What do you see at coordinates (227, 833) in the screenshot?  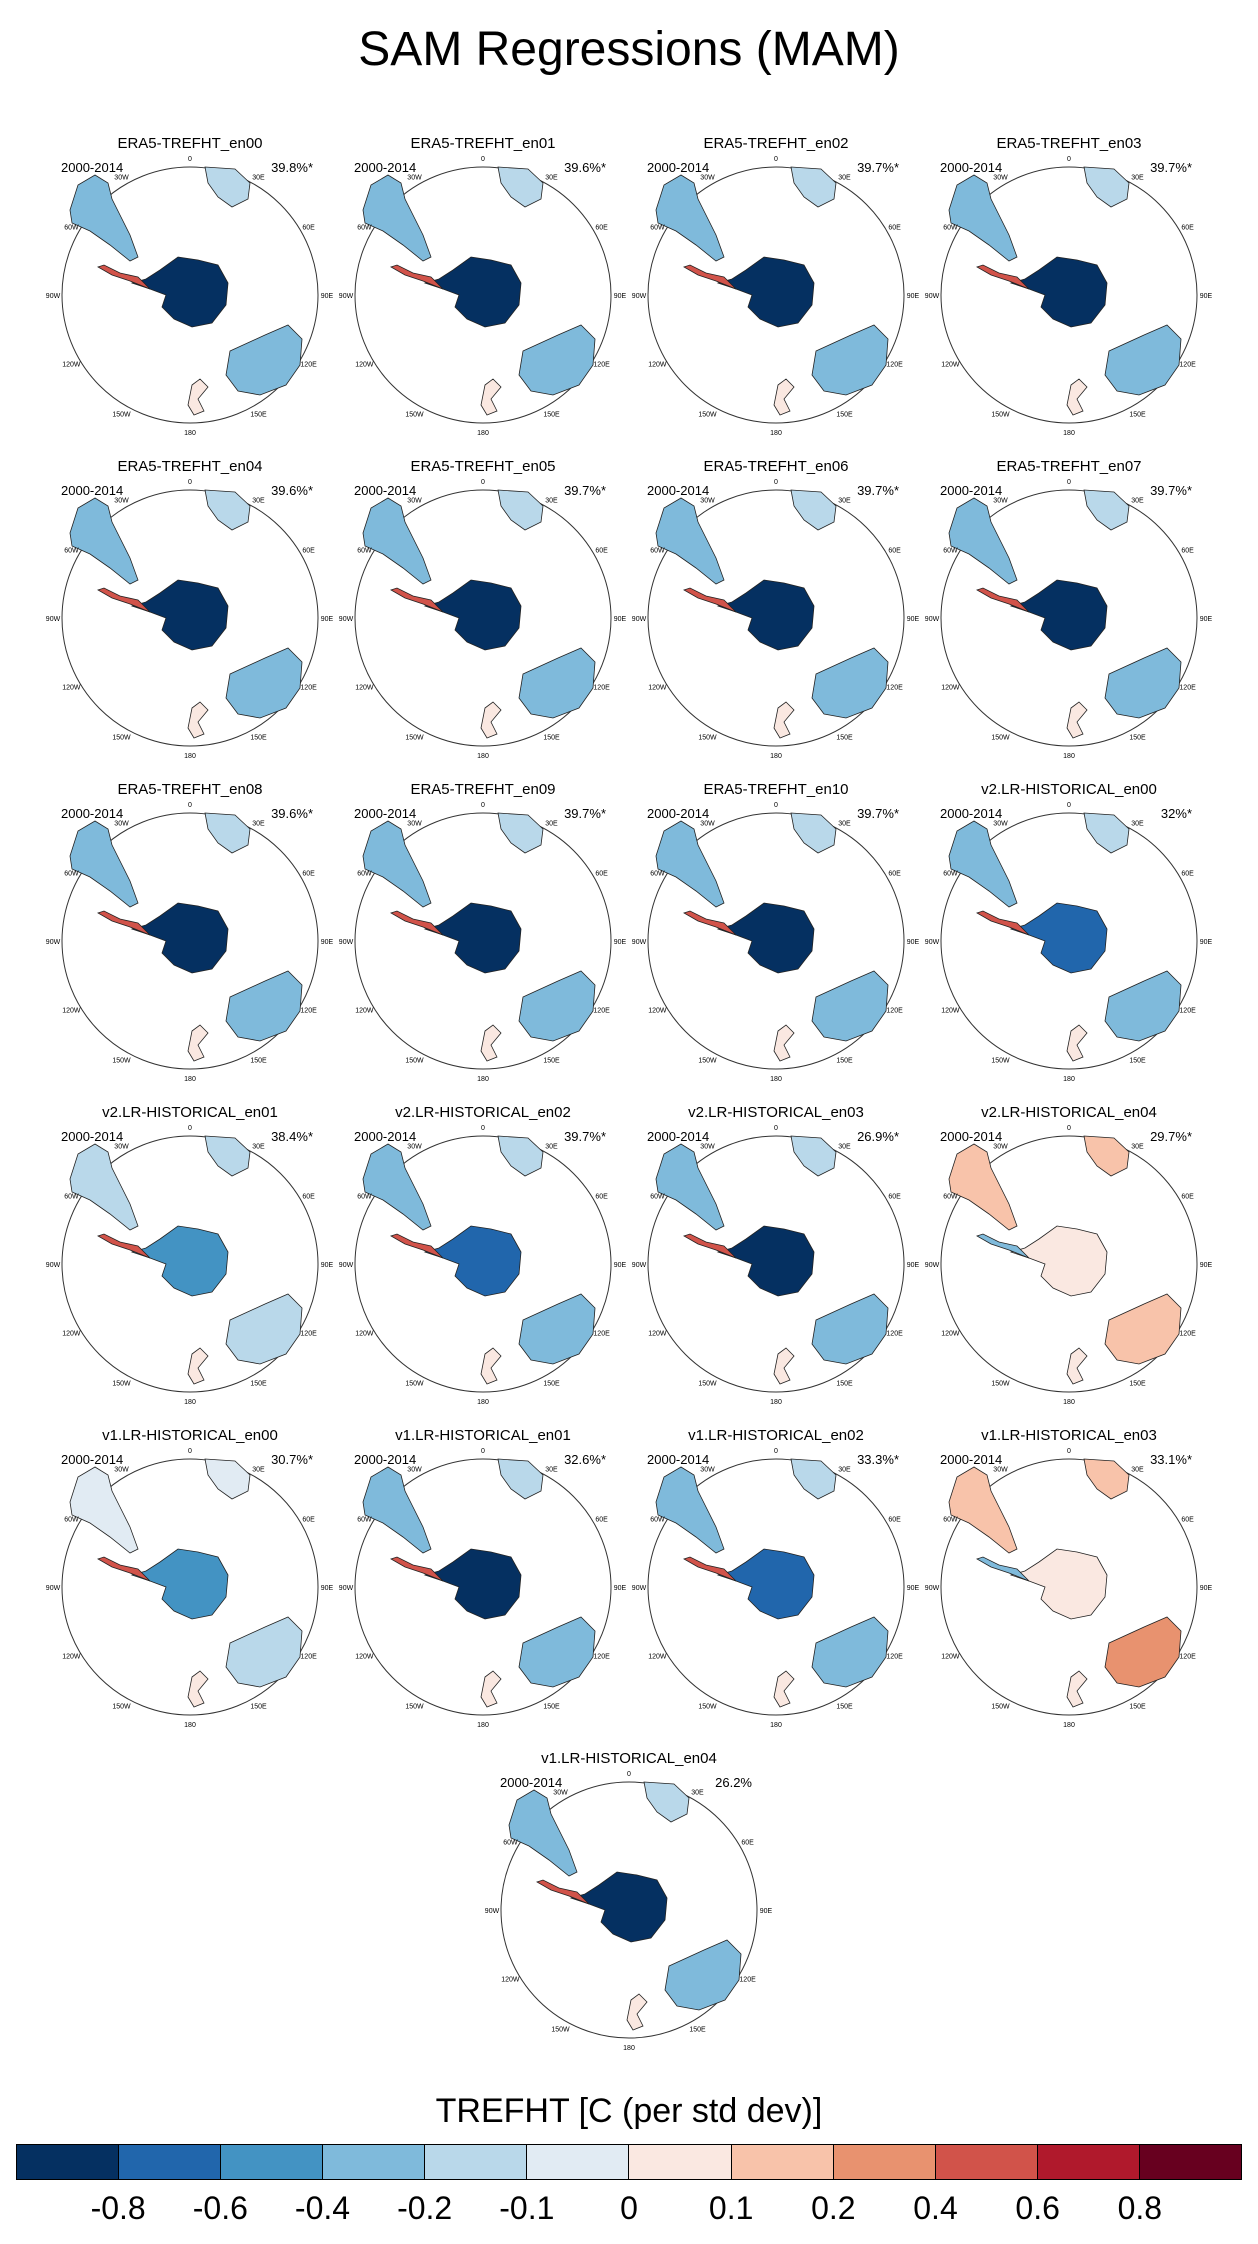 I see `africa-field` at bounding box center [227, 833].